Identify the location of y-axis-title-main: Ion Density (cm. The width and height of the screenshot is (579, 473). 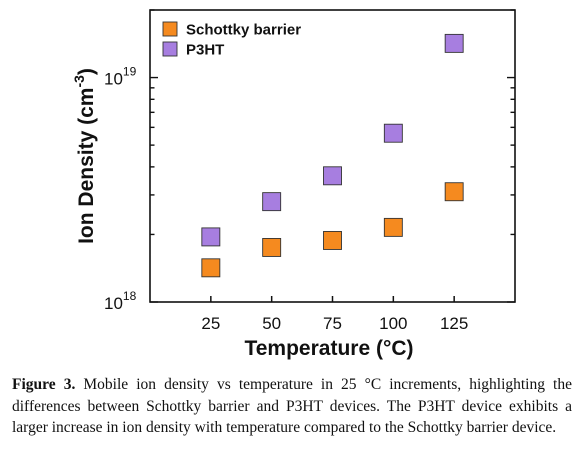
(86, 166).